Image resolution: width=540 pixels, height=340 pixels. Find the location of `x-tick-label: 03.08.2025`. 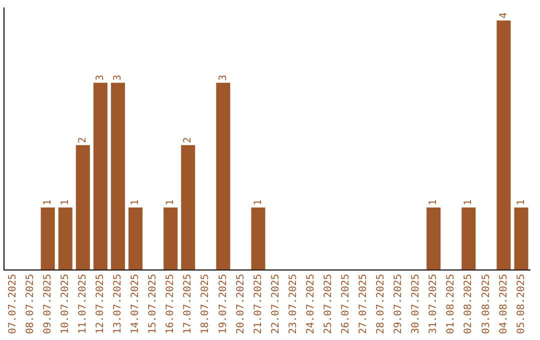

x-tick-label: 03.08.2025 is located at coordinates (486, 304).